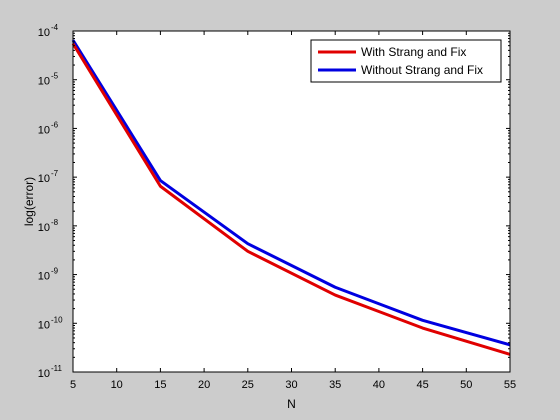 This screenshot has height=420, width=560. What do you see at coordinates (466, 385) in the screenshot?
I see `x-tick-label: 50` at bounding box center [466, 385].